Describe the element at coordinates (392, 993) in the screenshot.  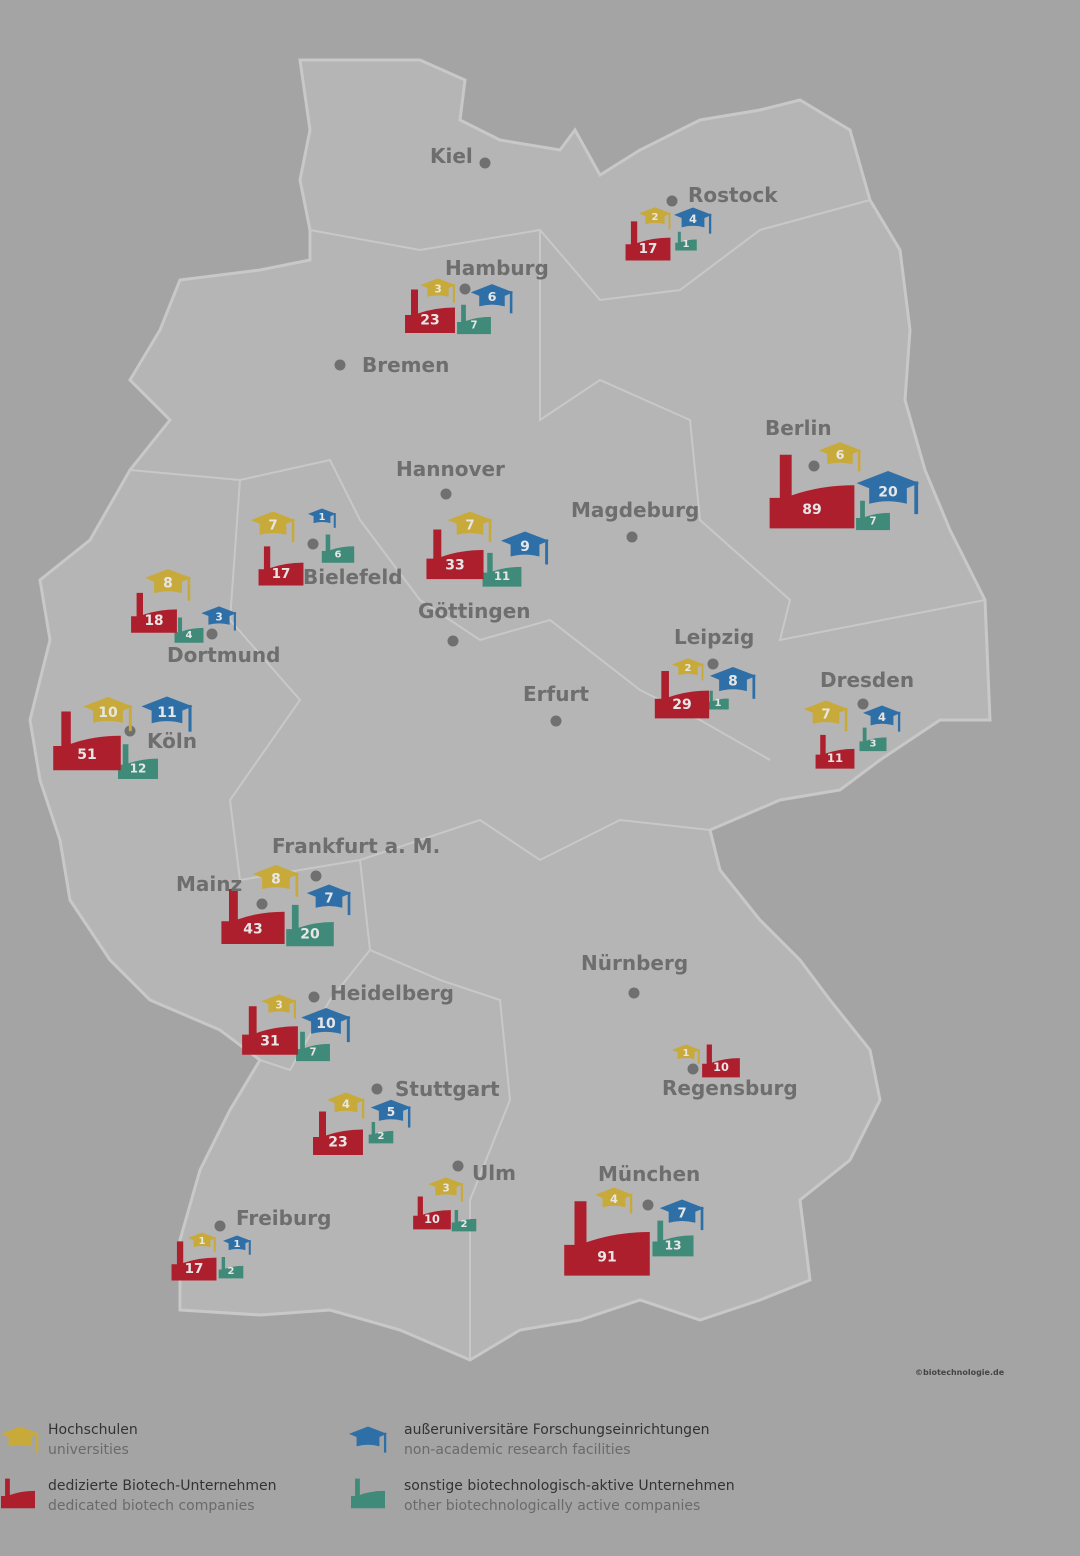
I see `city-label: Heidelberg` at that location.